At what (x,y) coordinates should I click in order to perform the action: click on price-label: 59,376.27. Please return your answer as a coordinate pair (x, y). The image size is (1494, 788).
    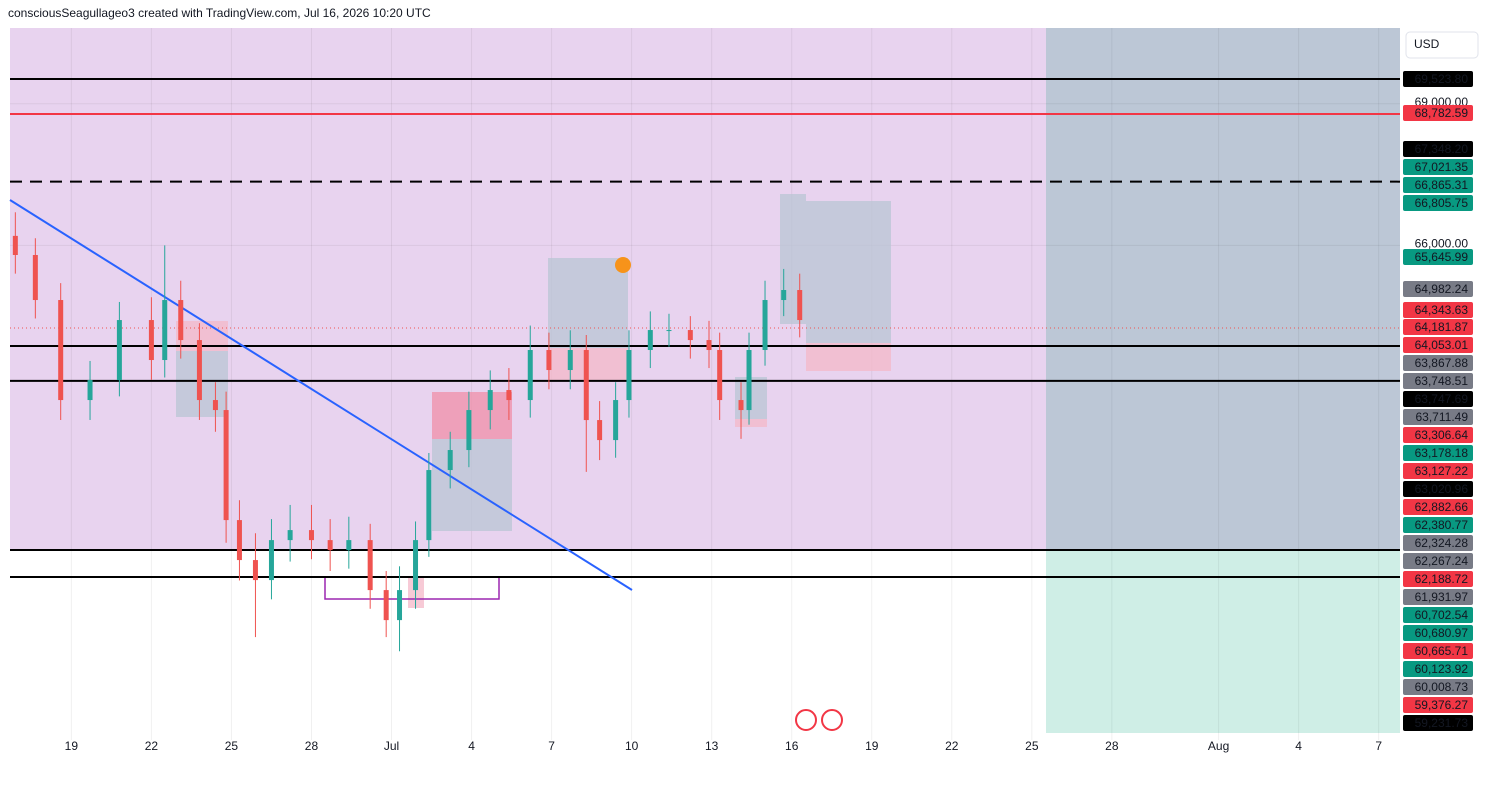
    Looking at the image, I should click on (1442, 705).